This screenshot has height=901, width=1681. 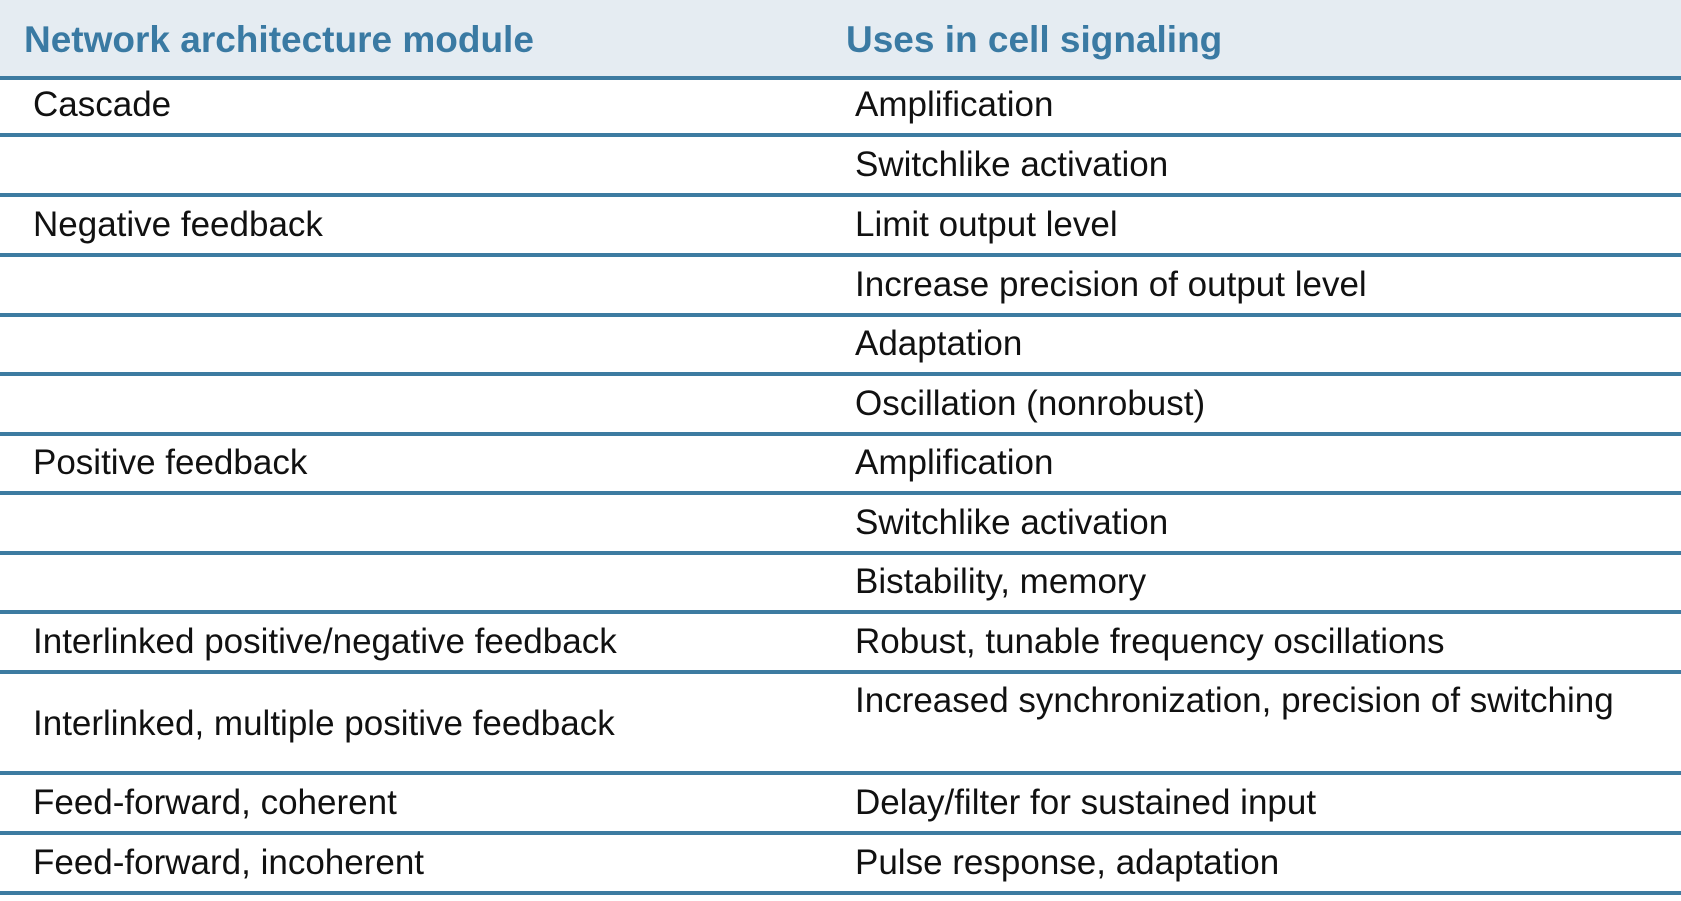 I want to click on row-module-cell: Feed-forward, incoherent, so click(x=229, y=862).